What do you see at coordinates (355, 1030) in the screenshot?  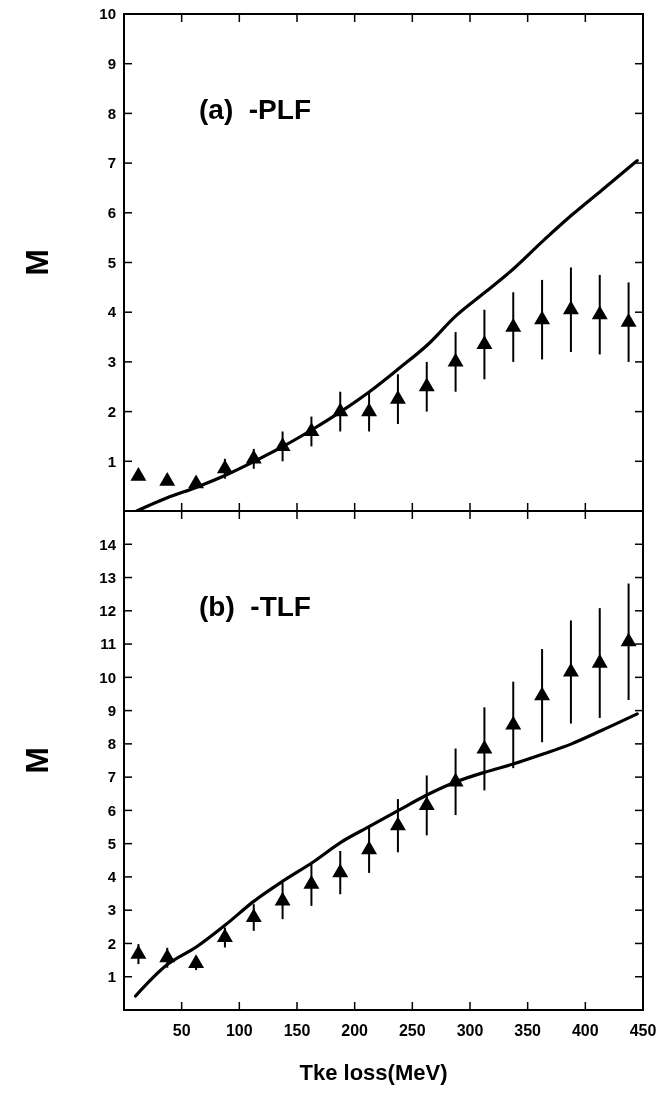 I see `x-tick-label: 200` at bounding box center [355, 1030].